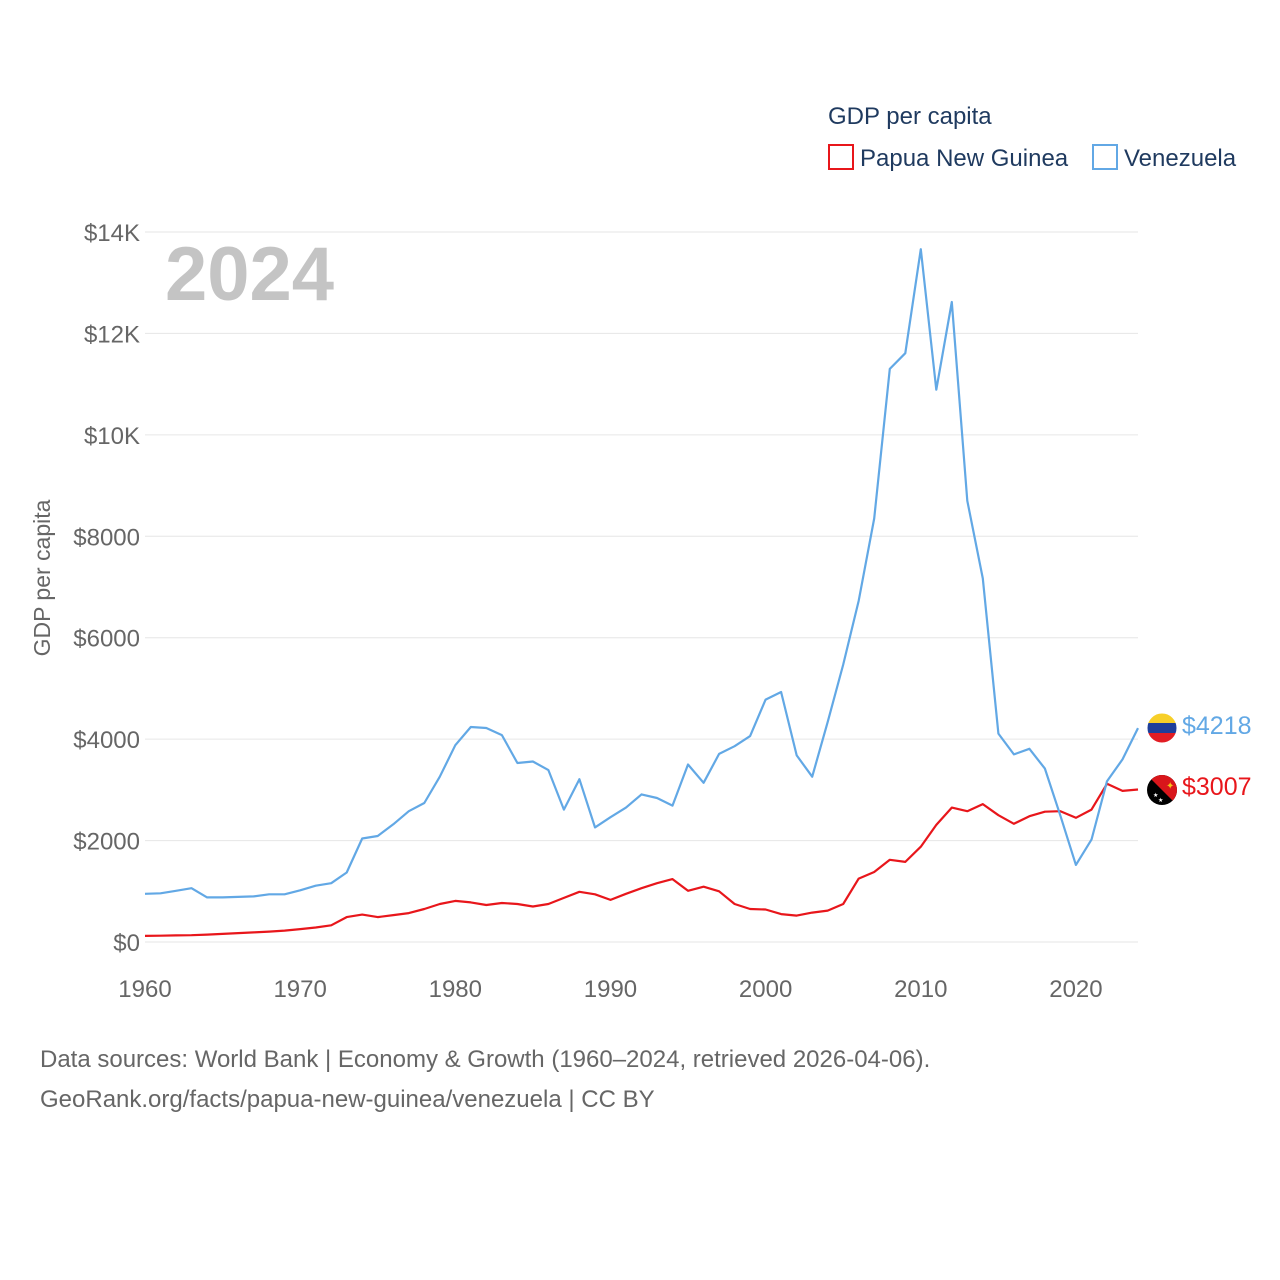 This screenshot has height=1280, width=1280. What do you see at coordinates (106, 740) in the screenshot?
I see `y-tick-label: $4000` at bounding box center [106, 740].